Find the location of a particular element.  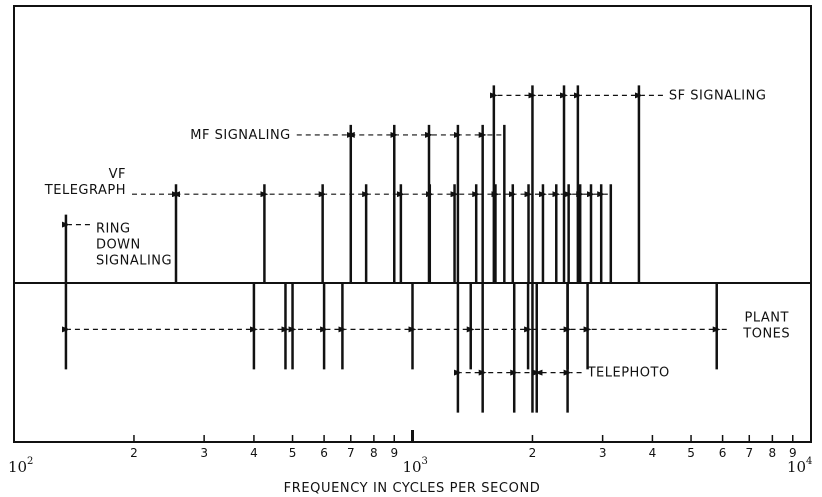

telephoto-label: TELEPHOTO is located at coordinates (628, 373).